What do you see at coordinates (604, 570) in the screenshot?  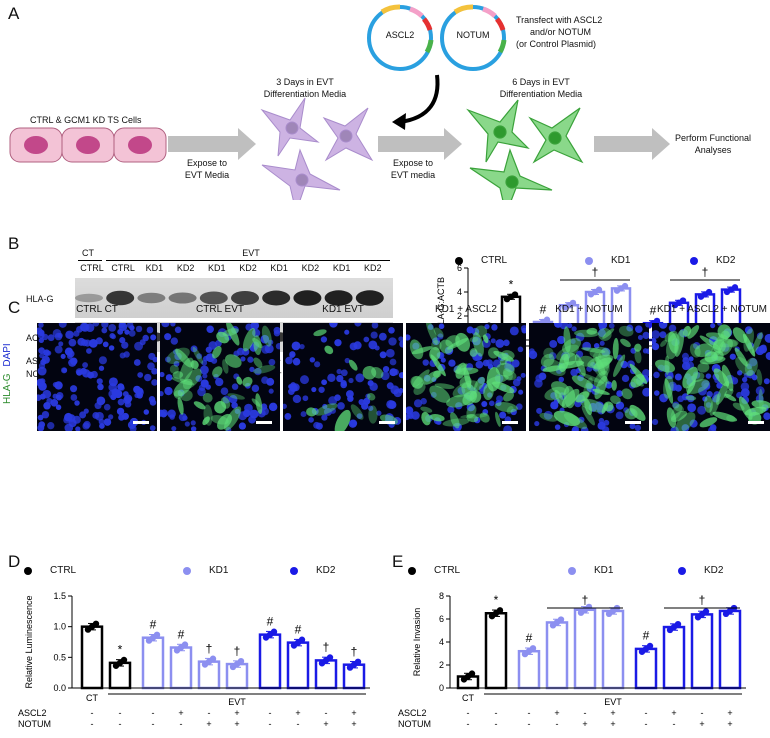 I see `legend-kd1-label: KD1` at bounding box center [604, 570].